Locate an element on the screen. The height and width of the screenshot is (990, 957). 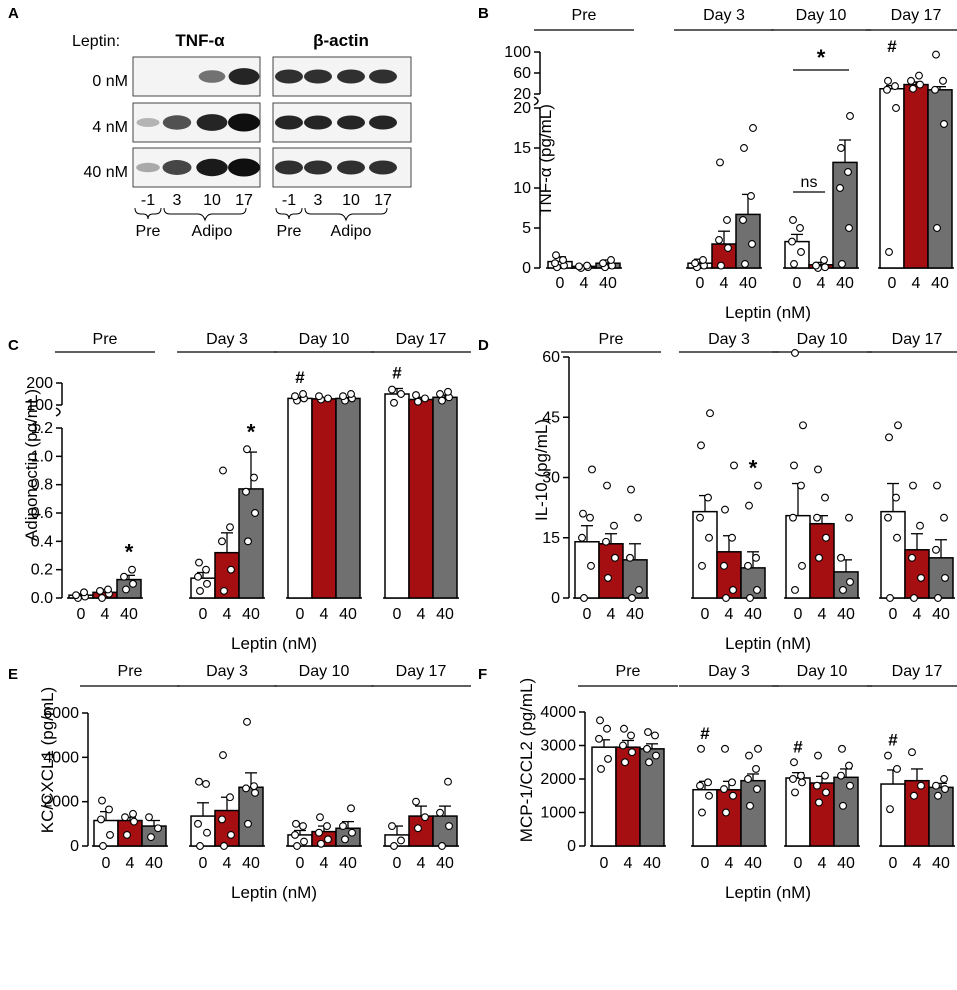
y-tick-label: 15 is located at coordinates (522, 148).